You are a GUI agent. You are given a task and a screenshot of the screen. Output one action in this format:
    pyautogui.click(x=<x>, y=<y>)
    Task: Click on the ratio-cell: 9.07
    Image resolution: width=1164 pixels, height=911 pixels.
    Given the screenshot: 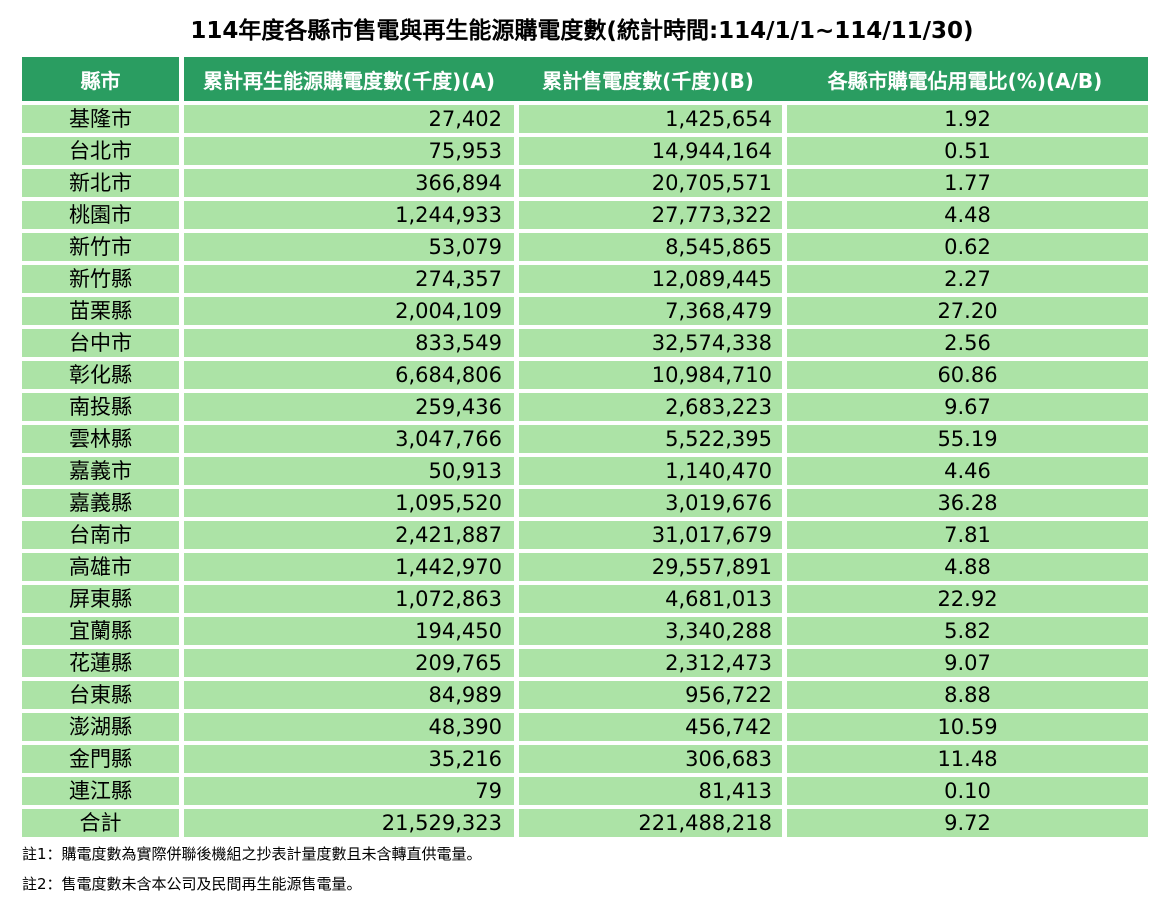 What is the action you would take?
    pyautogui.click(x=967, y=663)
    